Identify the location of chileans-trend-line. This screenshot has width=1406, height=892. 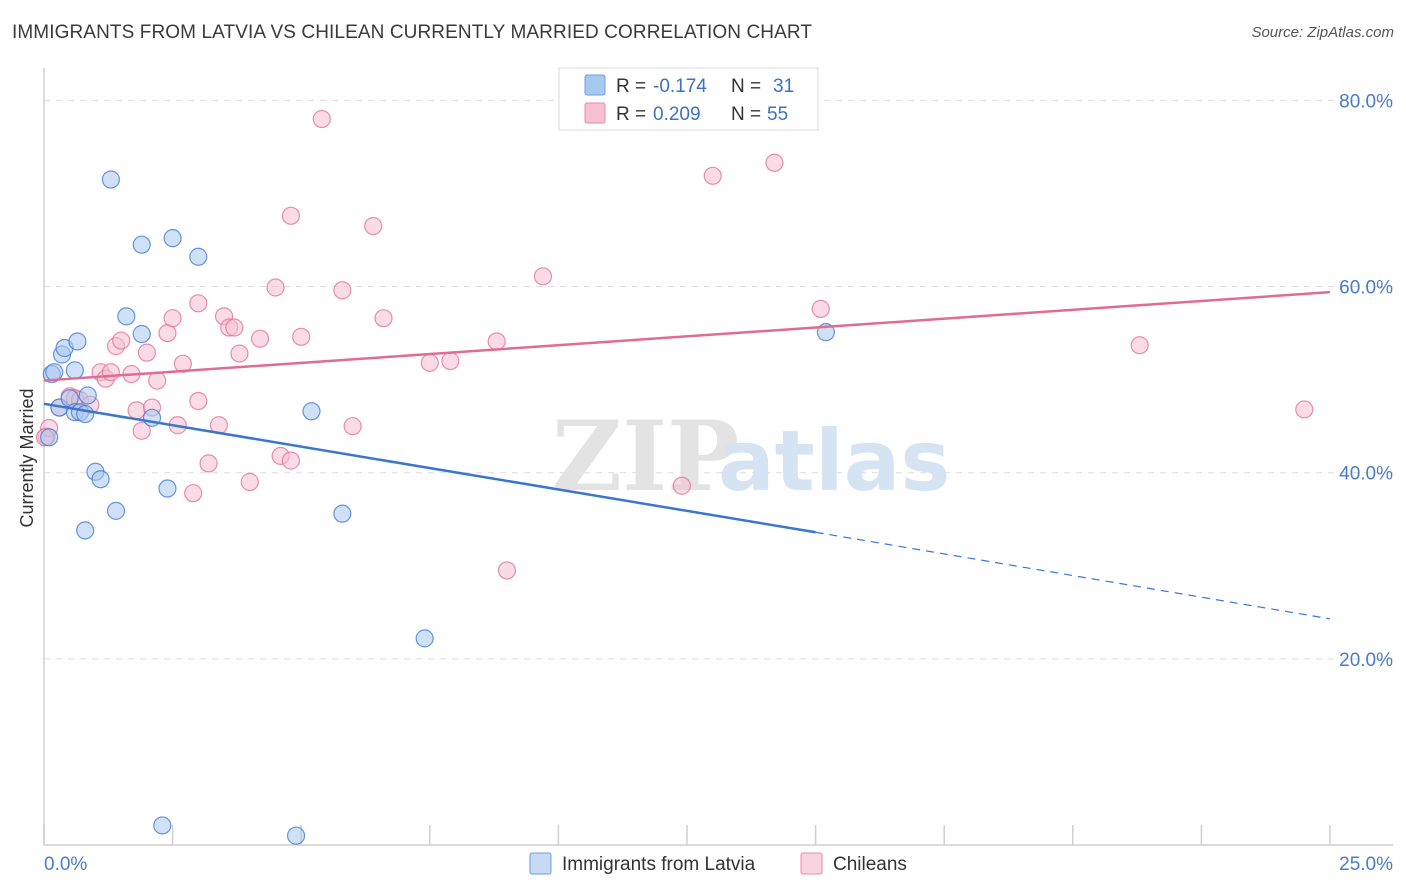
(687, 336).